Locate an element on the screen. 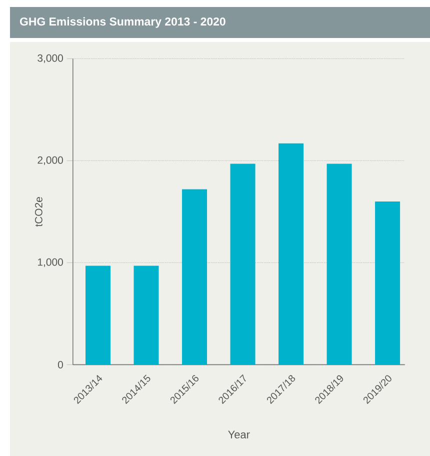 The height and width of the screenshot is (456, 430). y-tick-label: 1,000 is located at coordinates (50, 263).